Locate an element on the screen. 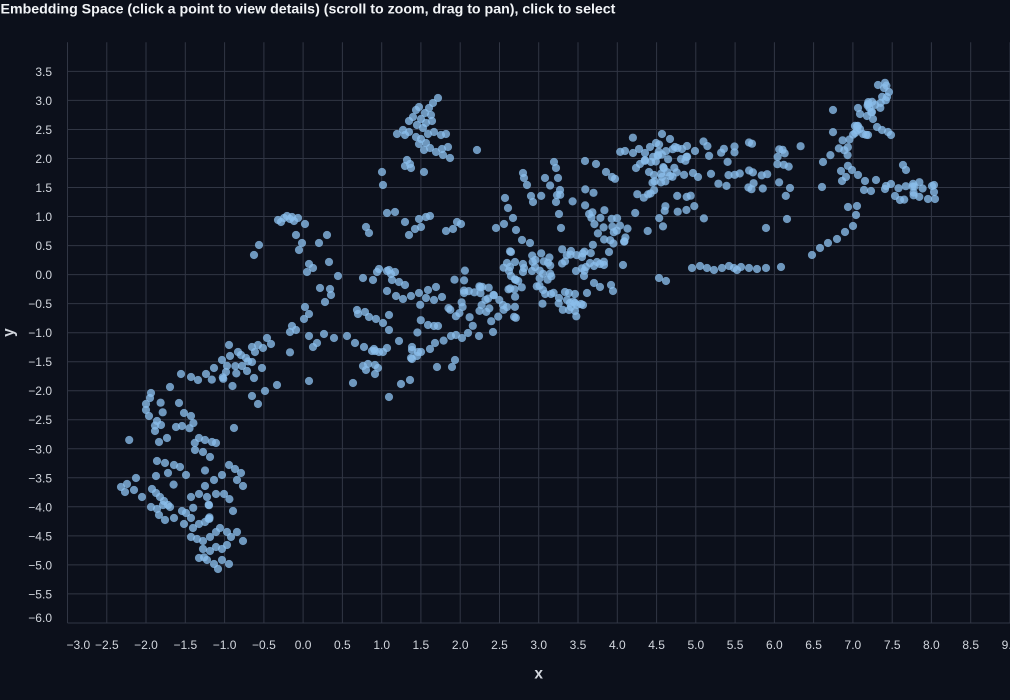 The height and width of the screenshot is (700, 1010). svg-text: 9.0 is located at coordinates (1006, 645).